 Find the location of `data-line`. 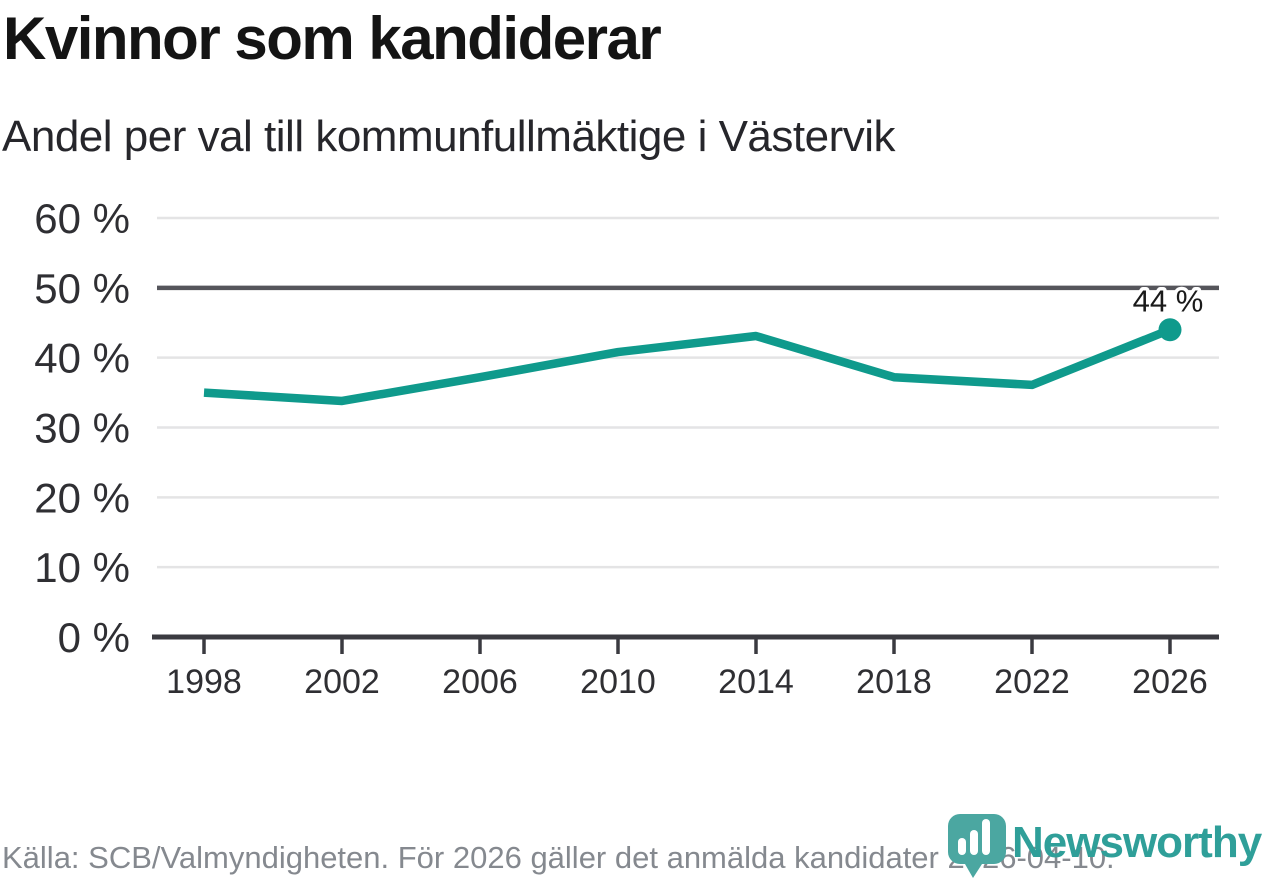

data-line is located at coordinates (687, 365).